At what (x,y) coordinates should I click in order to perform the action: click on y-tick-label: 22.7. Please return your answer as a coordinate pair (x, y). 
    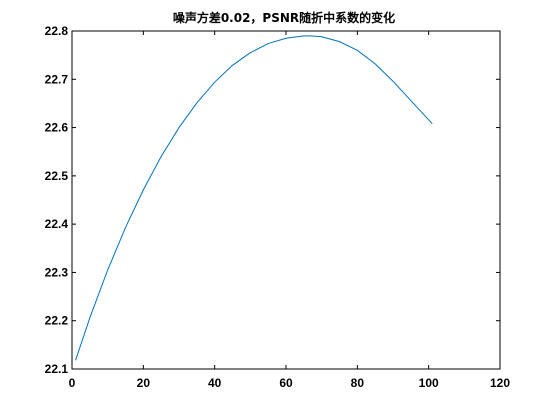
    Looking at the image, I should click on (57, 79).